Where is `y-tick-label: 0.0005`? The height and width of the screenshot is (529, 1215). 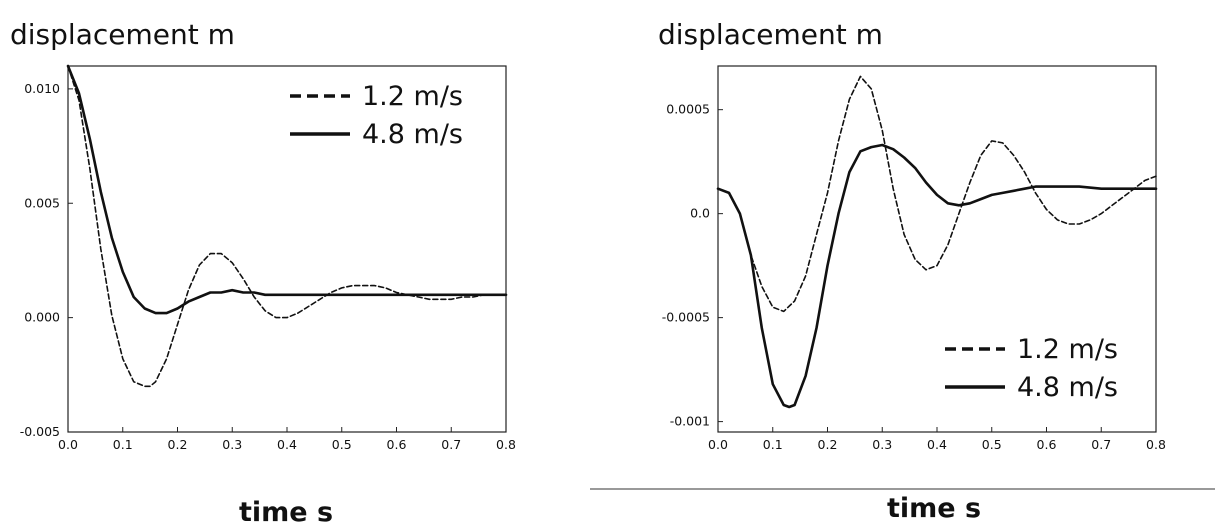 y-tick-label: 0.0005 is located at coordinates (688, 109).